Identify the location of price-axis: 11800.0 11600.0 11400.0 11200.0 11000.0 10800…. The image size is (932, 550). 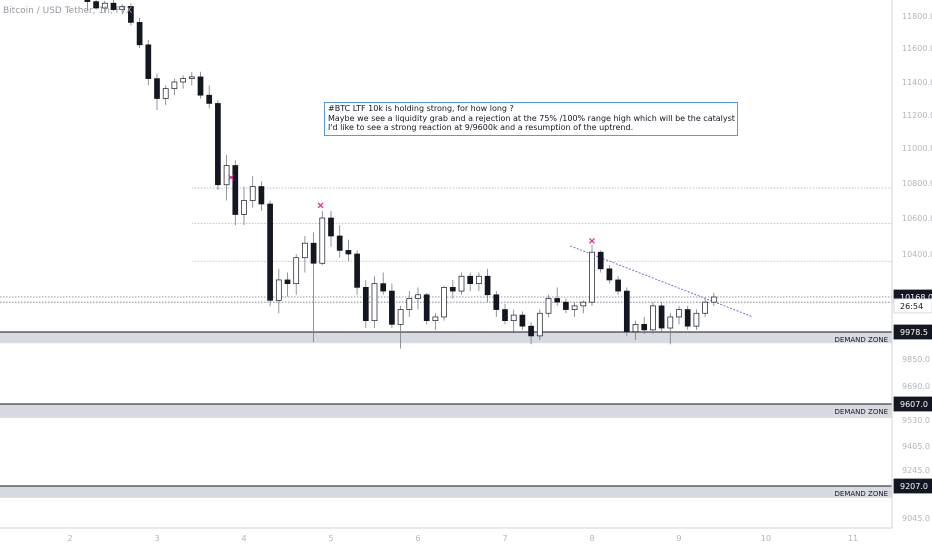
(917, 267).